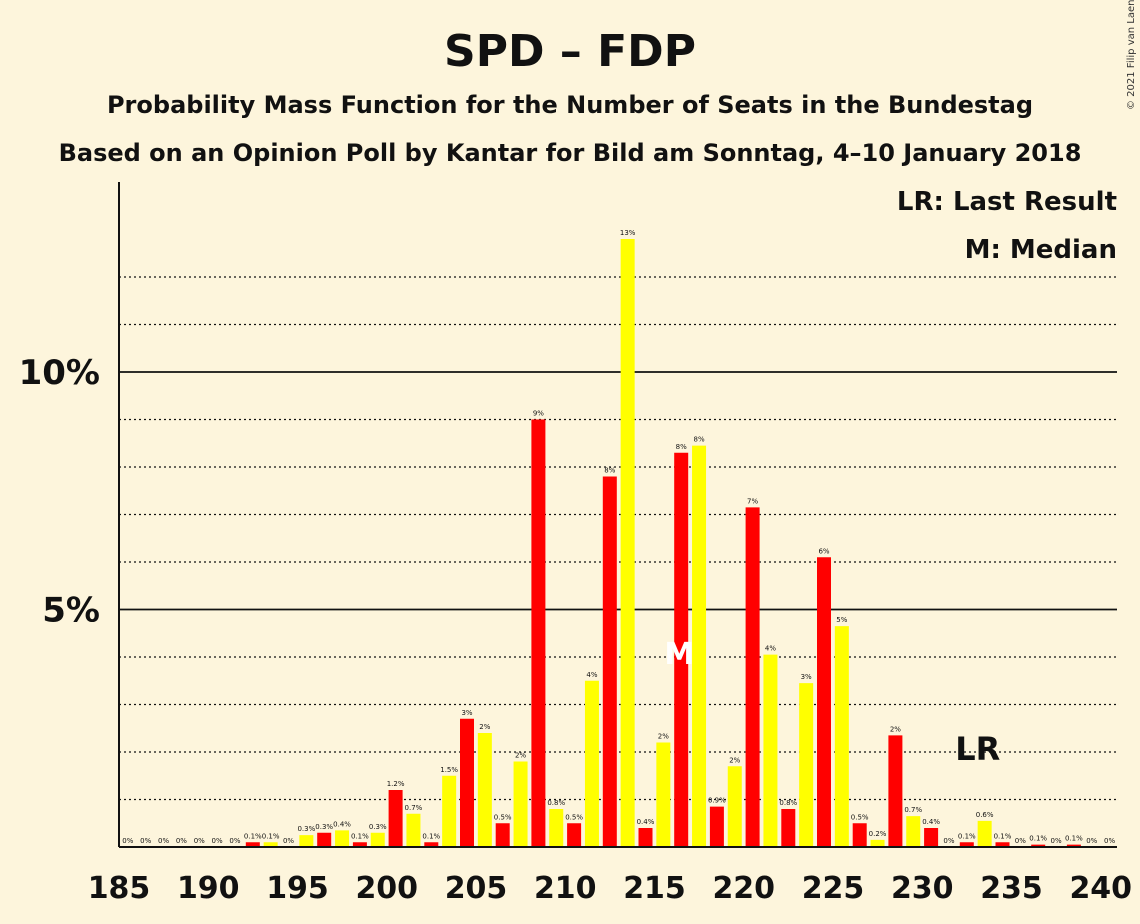 The image size is (1140, 924). I want to click on bar-label: 4%, so click(591, 675).